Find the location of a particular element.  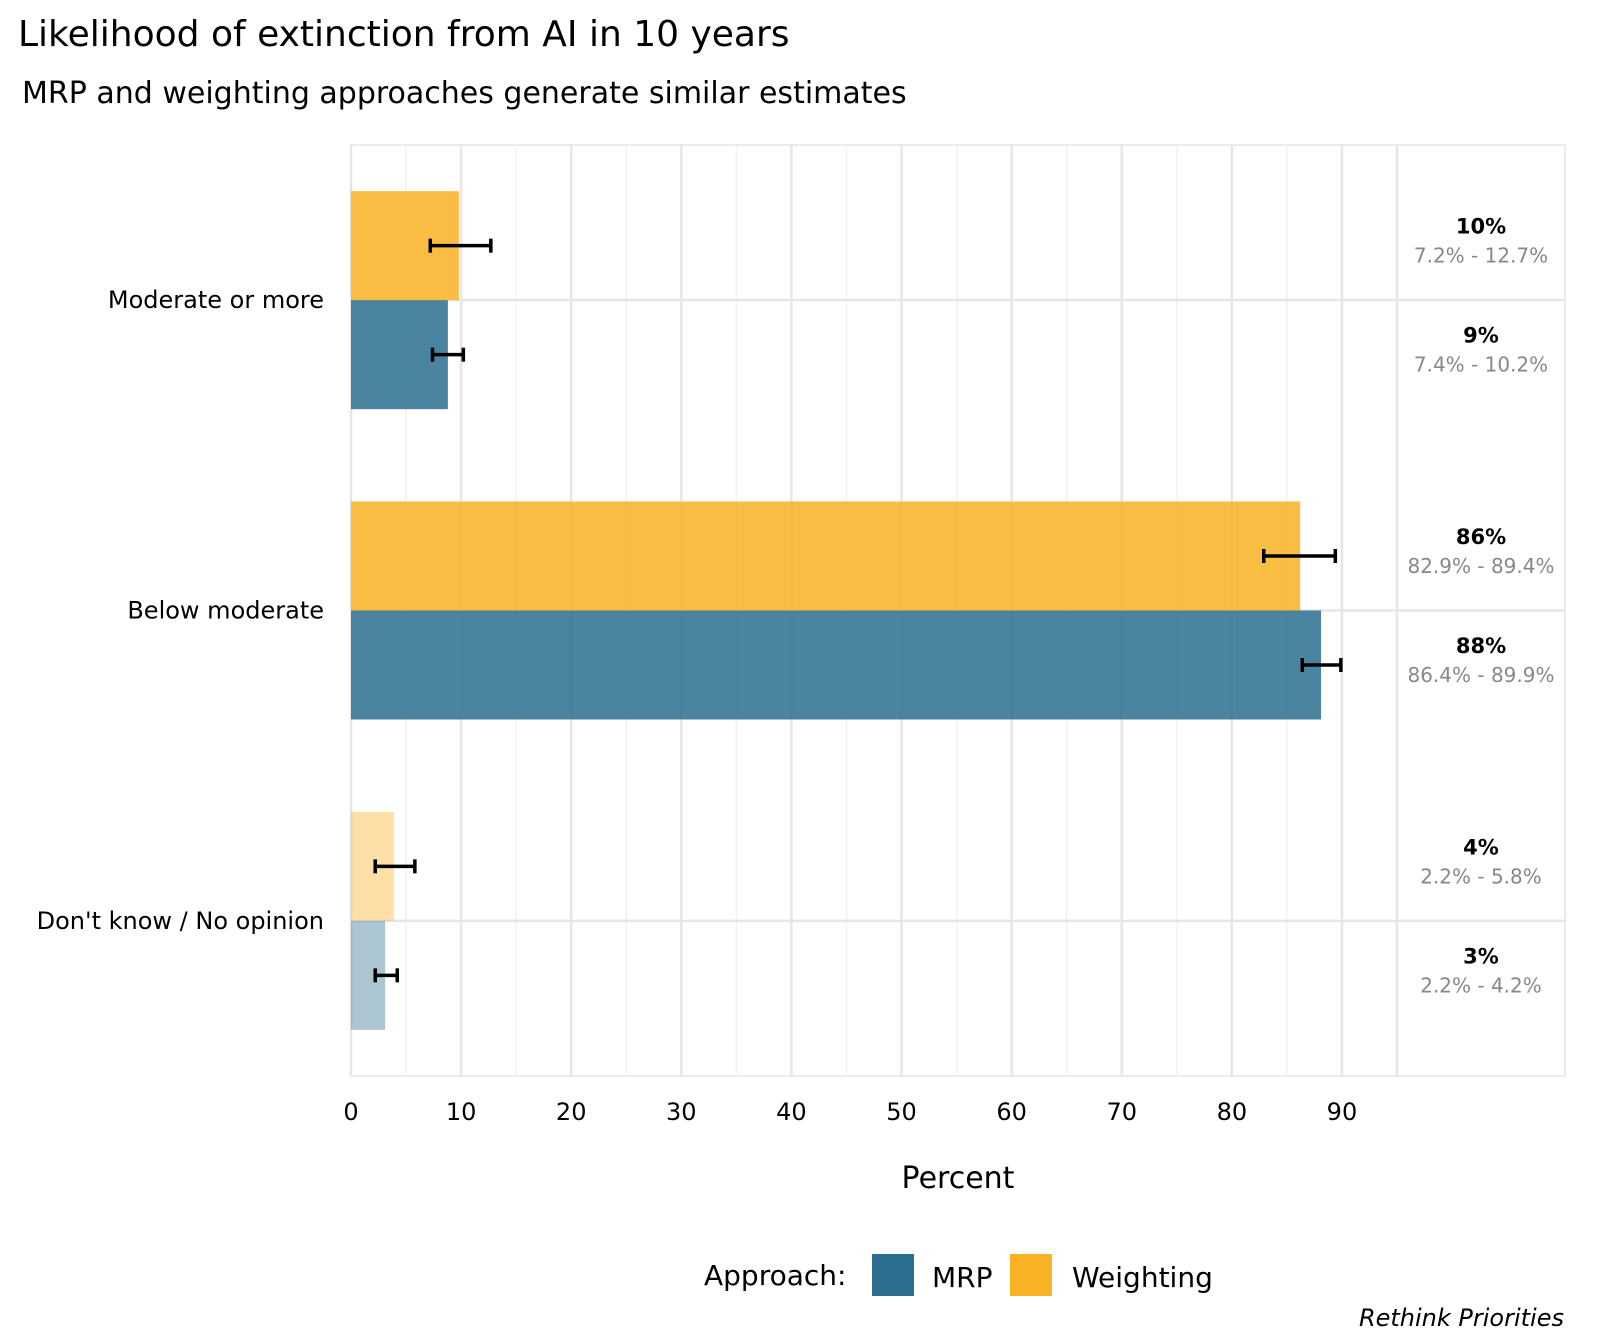

legend-label-mrp: MRP is located at coordinates (962, 1277).